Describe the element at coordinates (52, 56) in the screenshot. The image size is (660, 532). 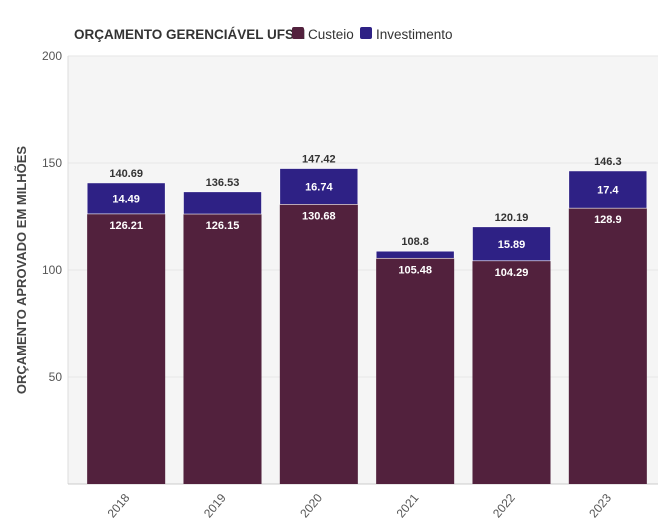
I see `y-tick-label: 200` at that location.